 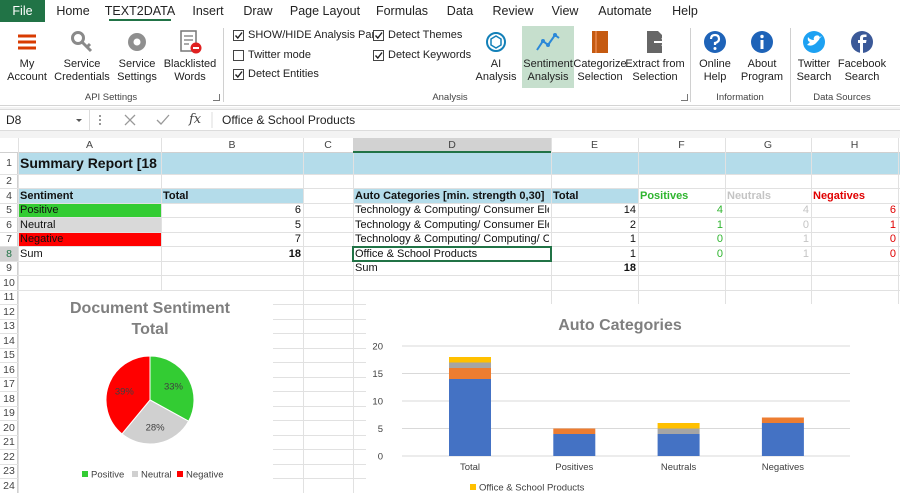 I want to click on cell: Summary Report [18 documents], so click(x=89, y=163).